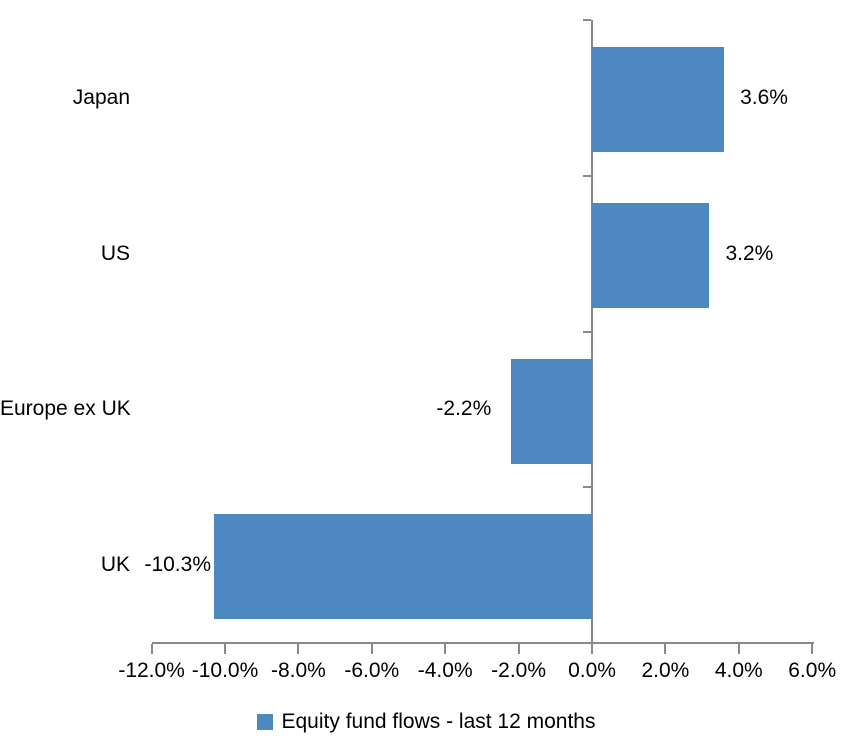 The image size is (852, 747). What do you see at coordinates (764, 97) in the screenshot?
I see `value-label: 3.6%` at bounding box center [764, 97].